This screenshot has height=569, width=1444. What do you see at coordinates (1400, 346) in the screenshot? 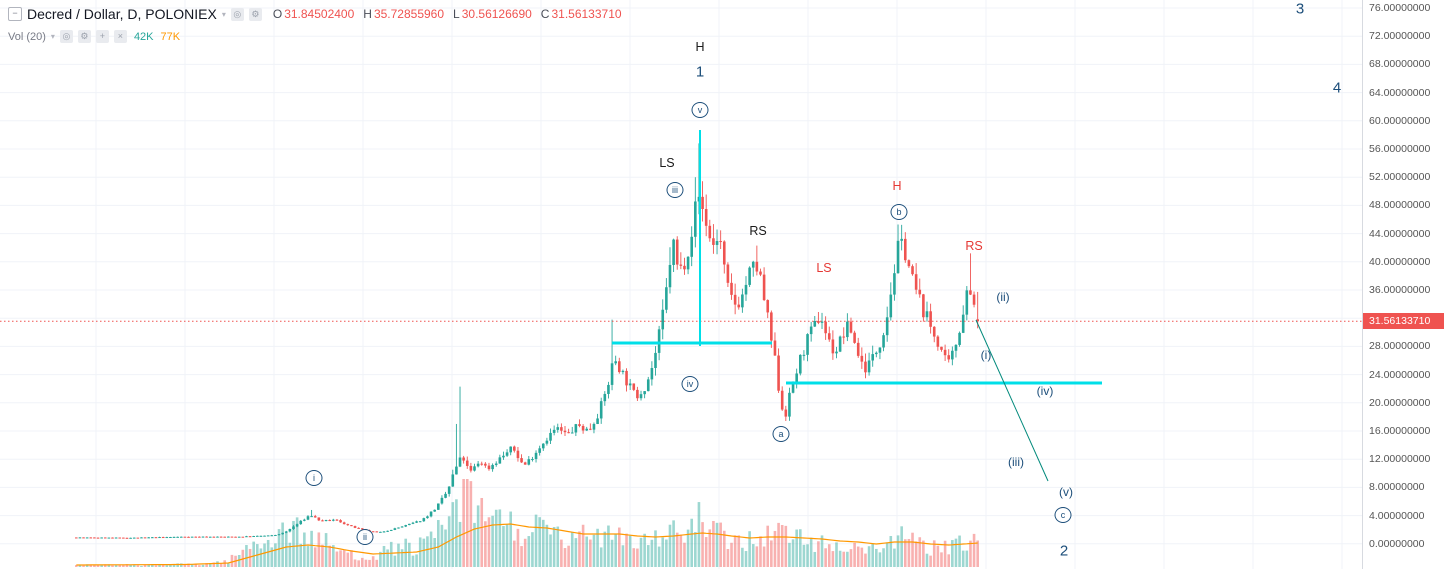
I see `price-axis-label: 28.00000000` at bounding box center [1400, 346].